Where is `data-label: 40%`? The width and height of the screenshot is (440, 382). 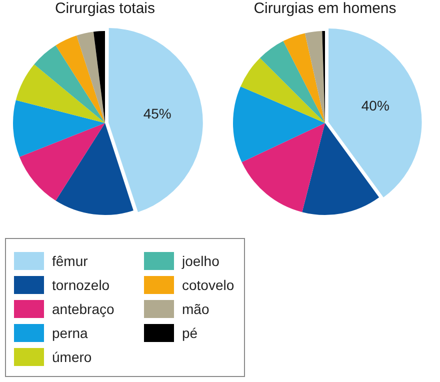 data-label: 40% is located at coordinates (375, 105).